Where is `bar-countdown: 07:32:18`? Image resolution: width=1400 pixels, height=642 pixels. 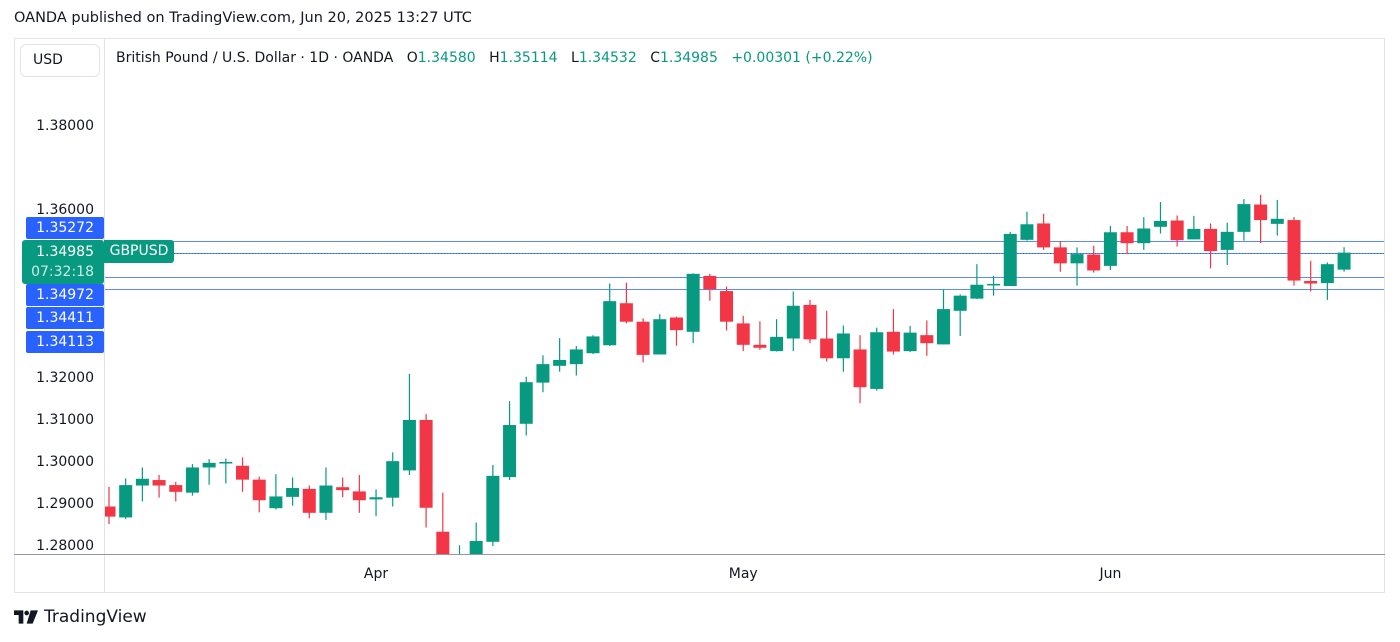
bar-countdown: 07:32:18 is located at coordinates (62, 272).